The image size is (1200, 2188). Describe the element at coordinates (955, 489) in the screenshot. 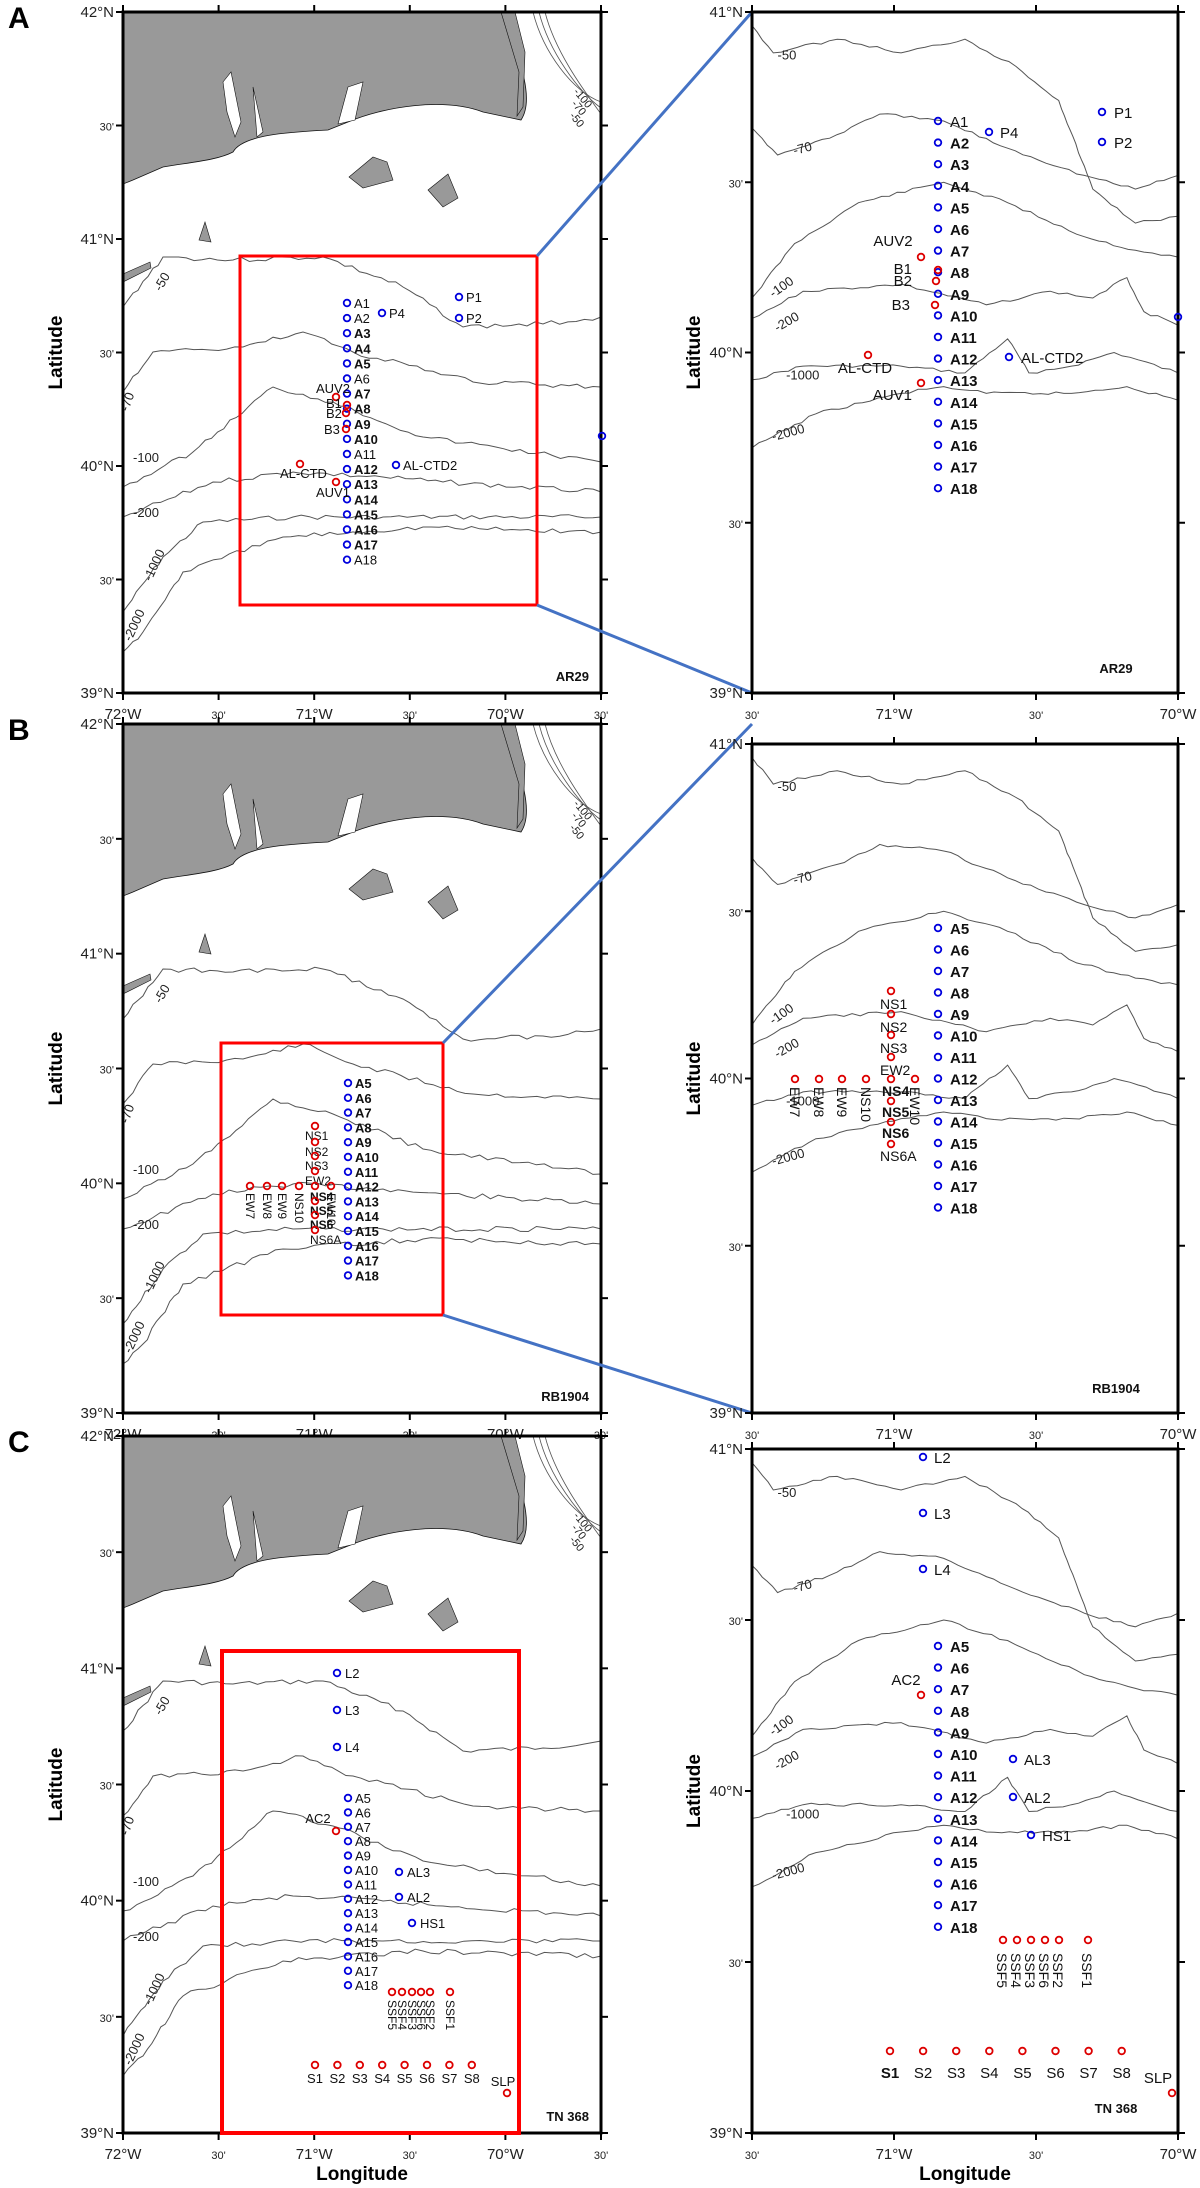

I see `station-a18: A18` at that location.